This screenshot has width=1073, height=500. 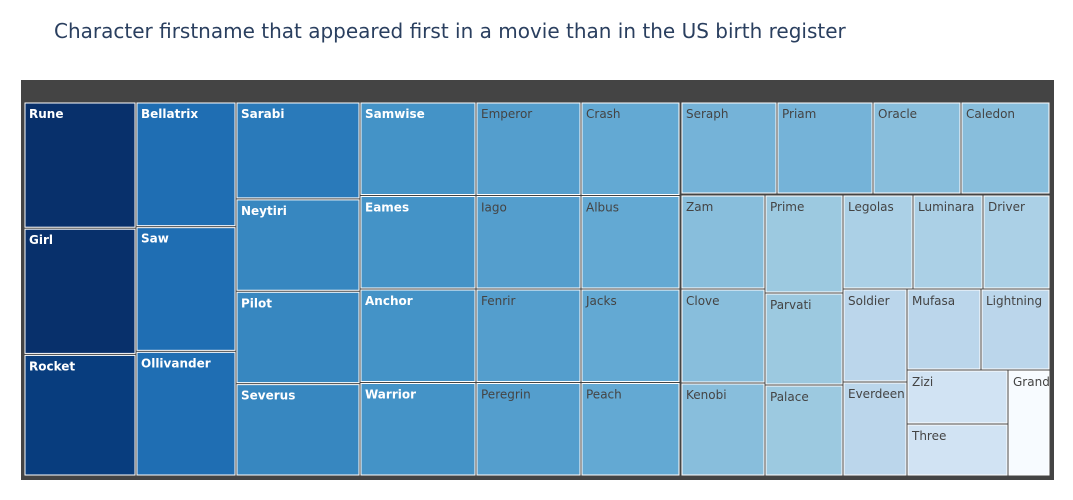 I want to click on tile-kenobi, so click(x=723, y=429).